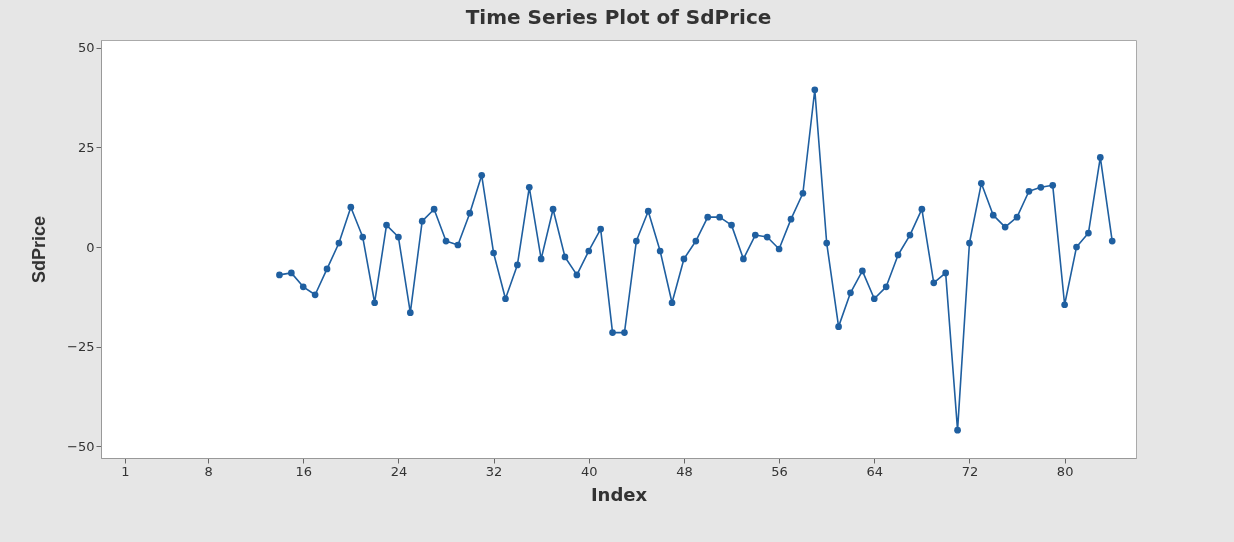 This screenshot has height=542, width=1234. What do you see at coordinates (90, 247) in the screenshot?
I see `y-tick-label: 0` at bounding box center [90, 247].